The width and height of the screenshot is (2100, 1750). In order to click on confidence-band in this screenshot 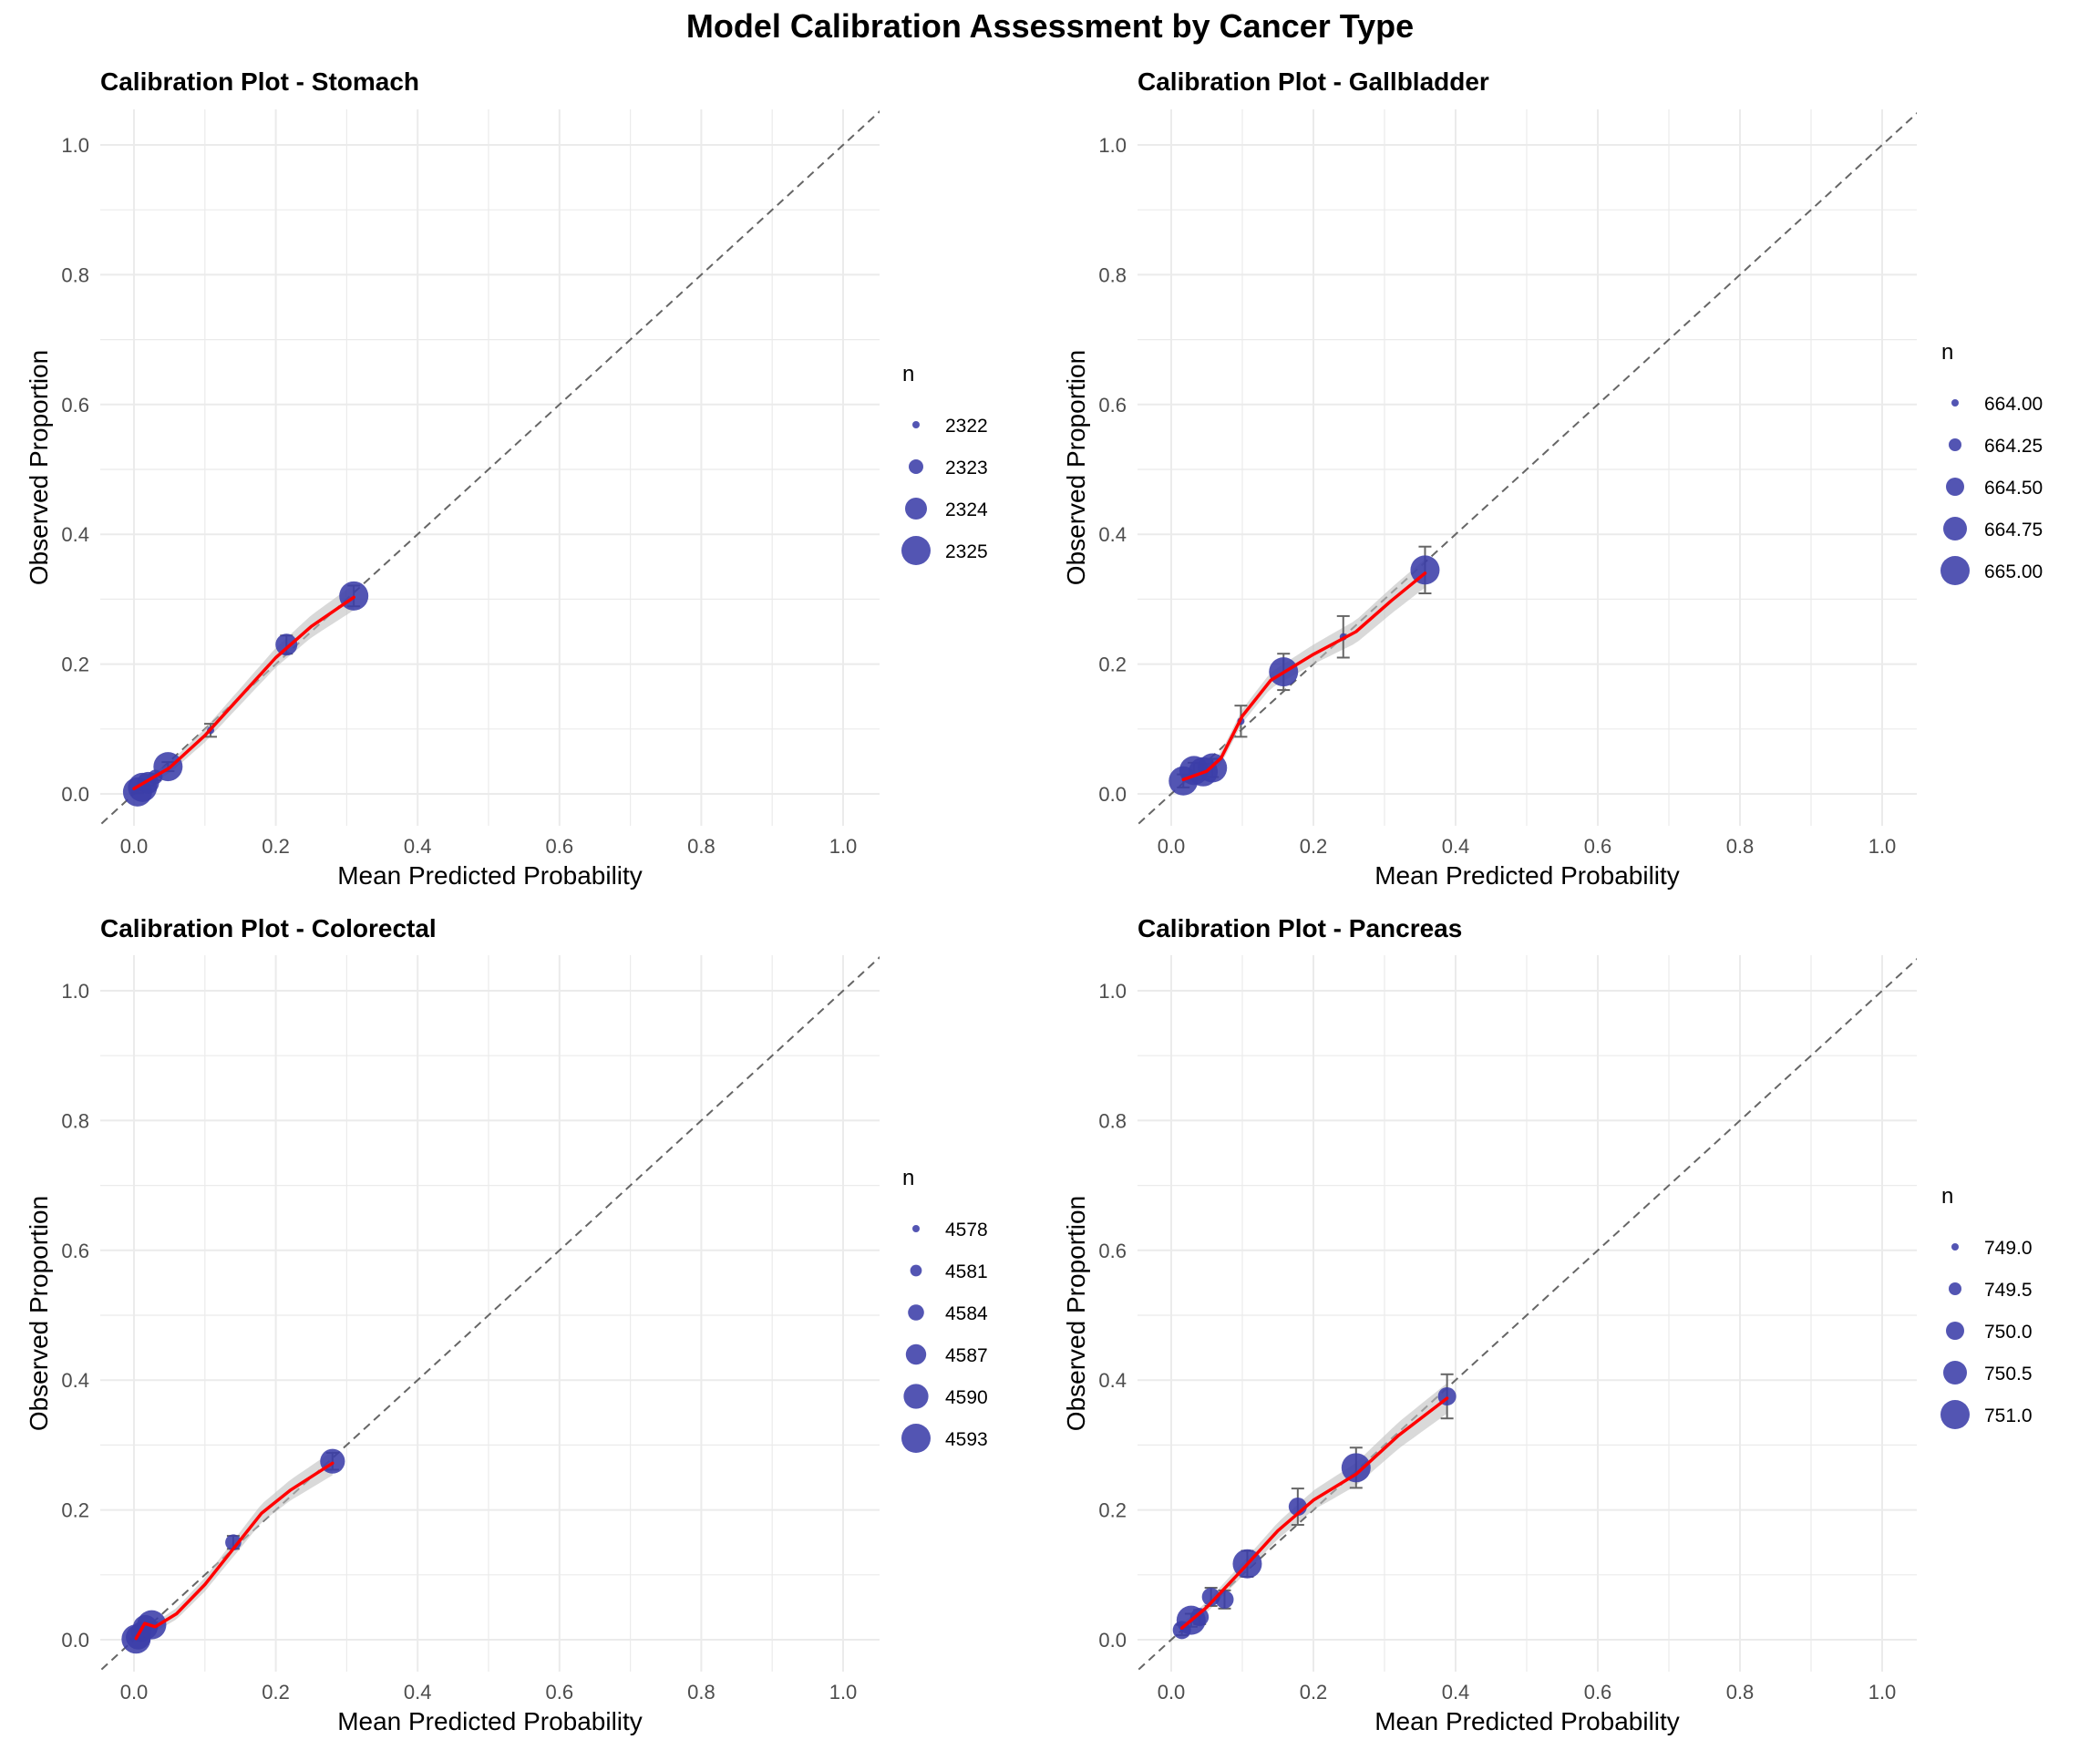, I will do `click(1305, 672)`.